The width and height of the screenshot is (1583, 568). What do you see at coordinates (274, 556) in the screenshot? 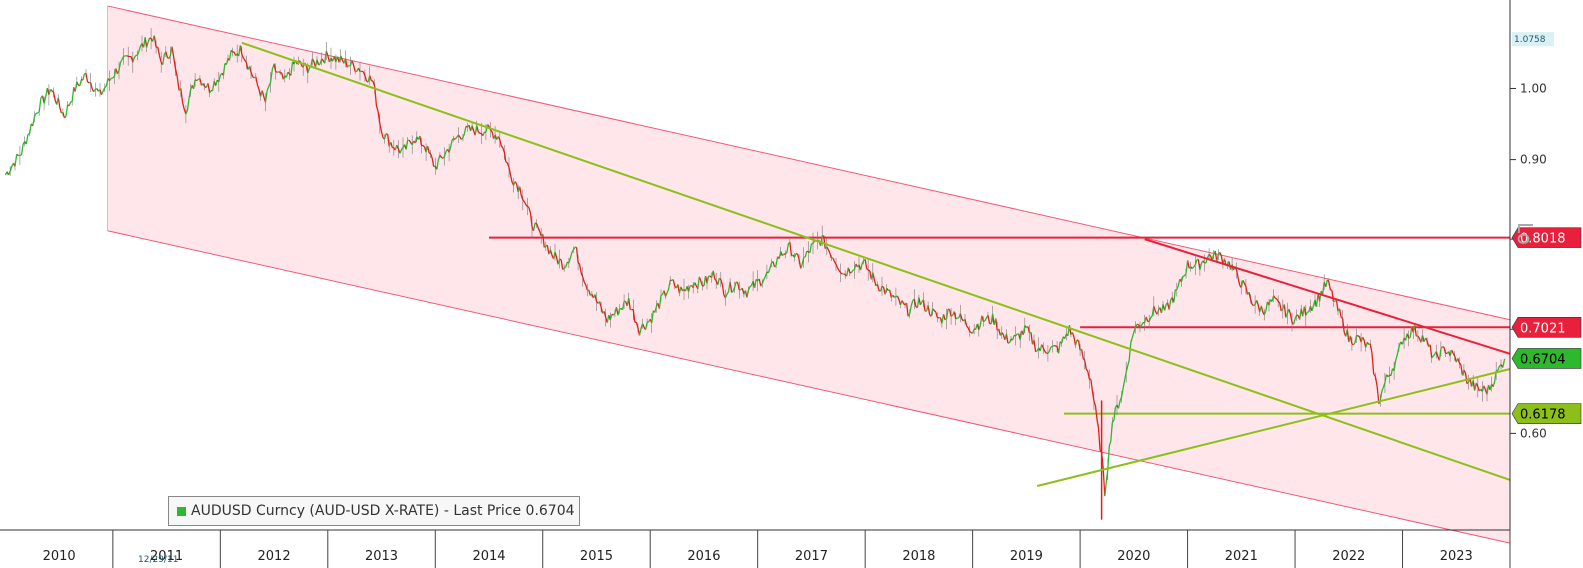
I see `x-tick-label-2: 2012` at bounding box center [274, 556].